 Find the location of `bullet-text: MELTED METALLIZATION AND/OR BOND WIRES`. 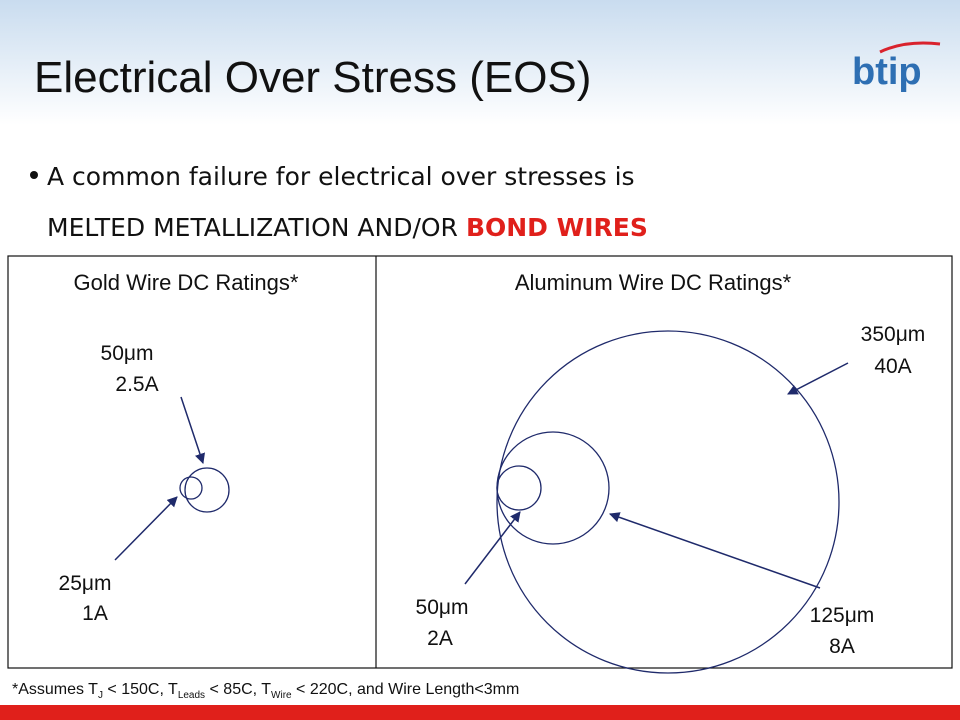

bullet-text: MELTED METALLIZATION AND/OR BOND WIRES is located at coordinates (347, 227).